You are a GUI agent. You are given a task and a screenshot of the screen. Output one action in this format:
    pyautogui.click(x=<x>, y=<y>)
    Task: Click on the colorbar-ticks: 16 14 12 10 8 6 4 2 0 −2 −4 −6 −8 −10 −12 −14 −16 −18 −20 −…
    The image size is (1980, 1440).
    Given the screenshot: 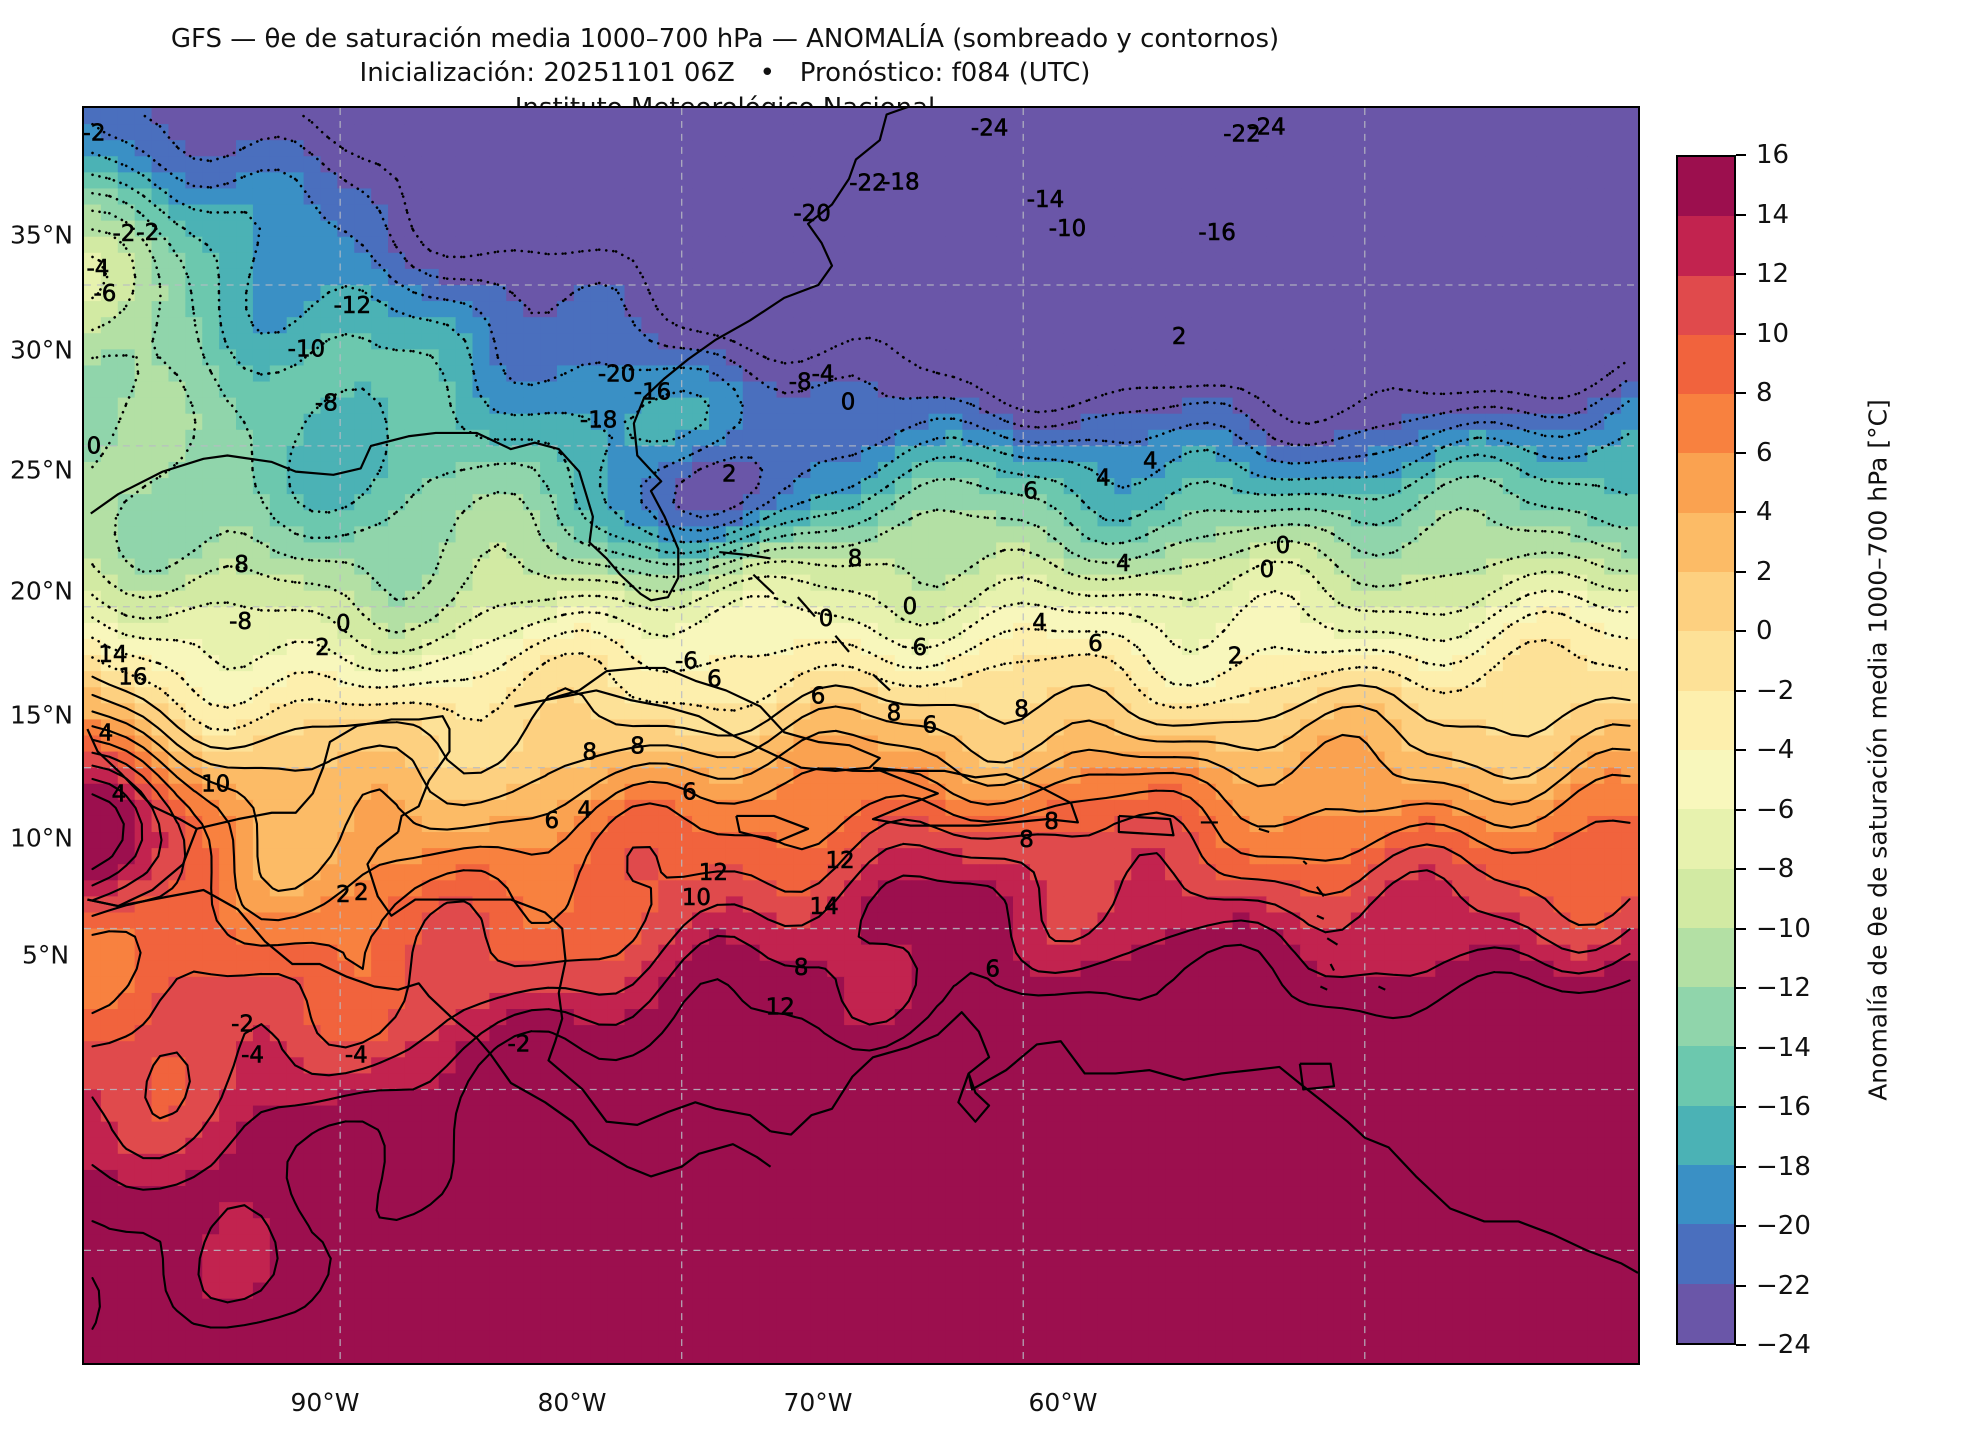 What is the action you would take?
    pyautogui.click(x=1836, y=750)
    